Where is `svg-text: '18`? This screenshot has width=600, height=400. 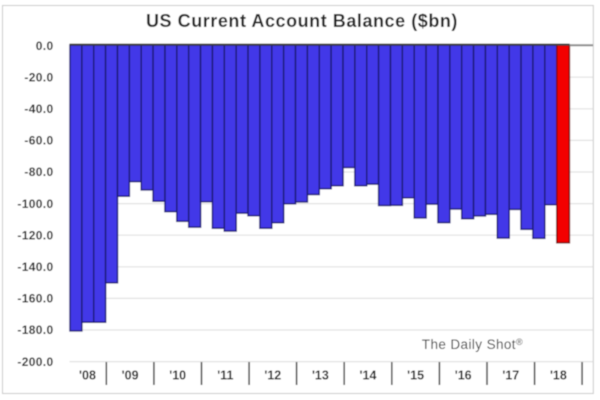
svg-text: '18 is located at coordinates (558, 376).